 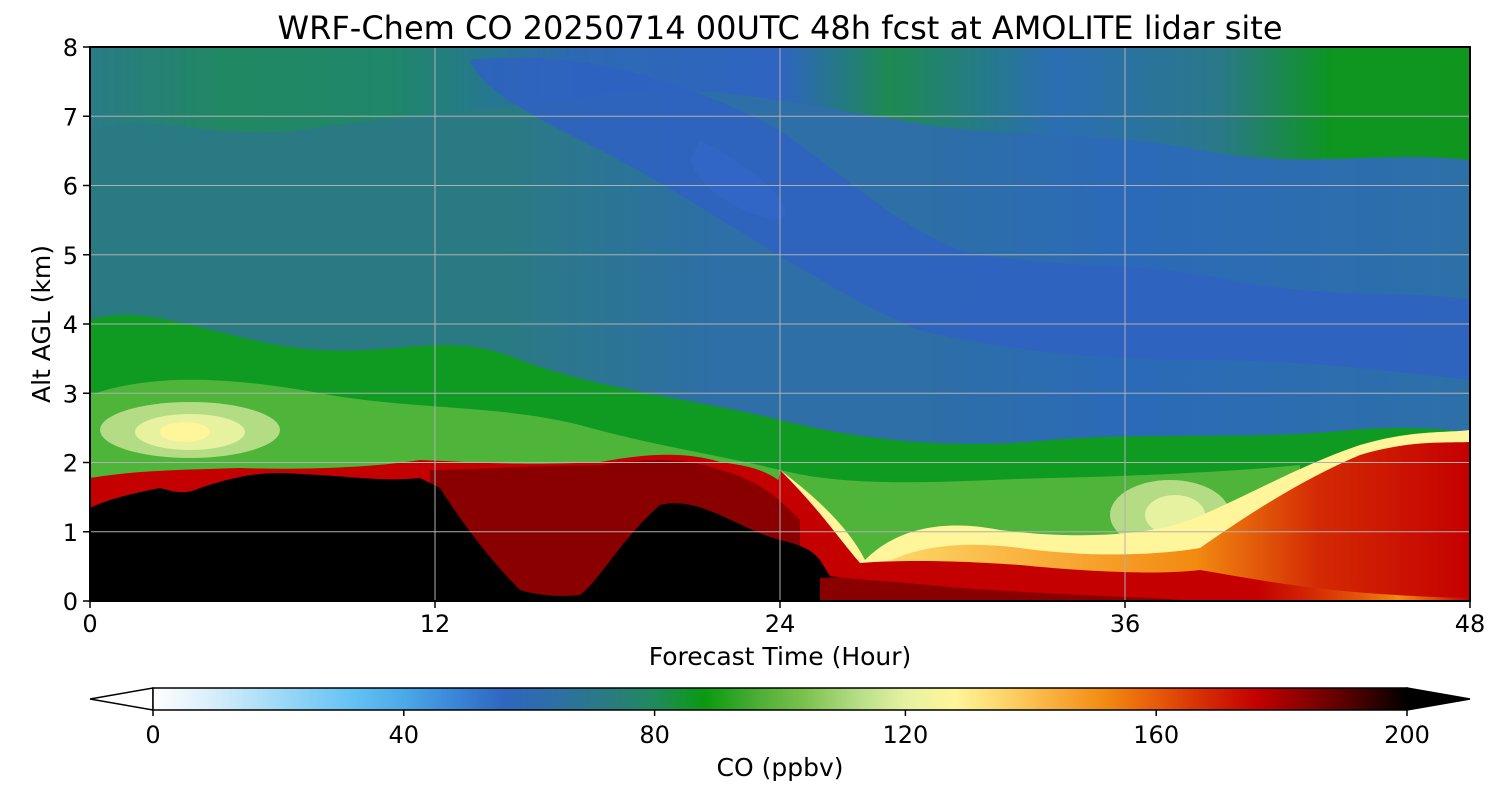 What do you see at coordinates (70, 533) in the screenshot?
I see `y-tick-label: 1` at bounding box center [70, 533].